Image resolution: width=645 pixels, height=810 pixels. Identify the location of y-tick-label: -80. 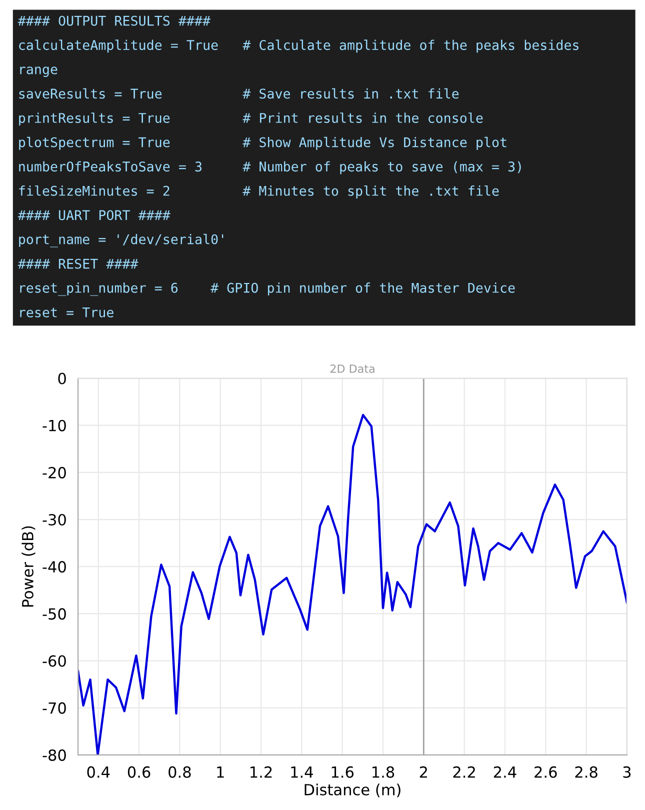
(54, 755).